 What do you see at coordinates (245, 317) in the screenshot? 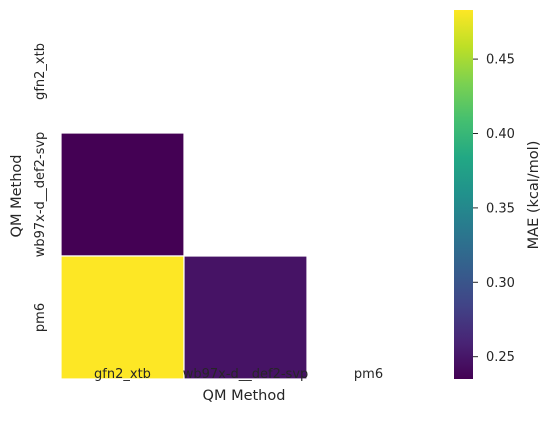
I see `heatmap-cell-pm6-wb97x-d-def2-svp` at bounding box center [245, 317].